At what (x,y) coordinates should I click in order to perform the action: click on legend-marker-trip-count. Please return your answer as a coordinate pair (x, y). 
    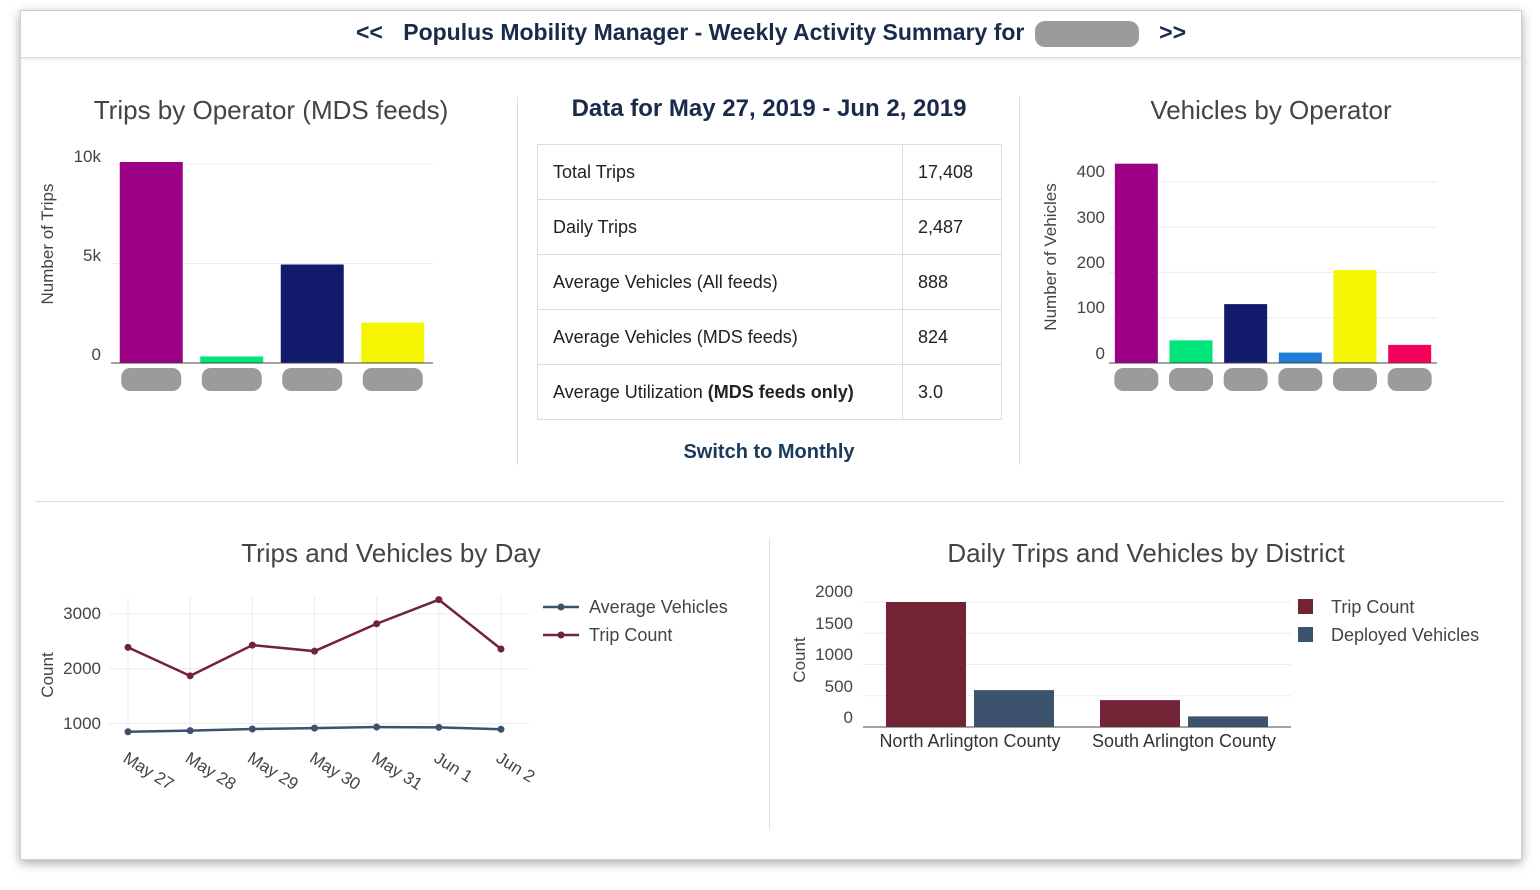
    Looking at the image, I should click on (561, 635).